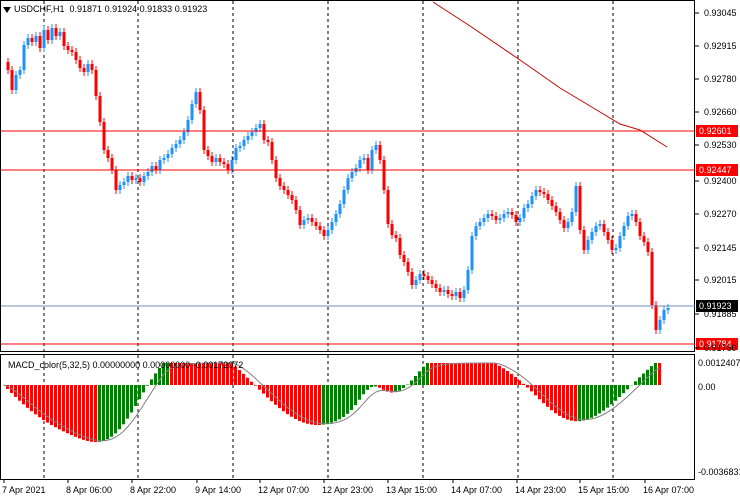  Describe the element at coordinates (191, 9) in the screenshot. I see `close-value: 0.91923` at that location.